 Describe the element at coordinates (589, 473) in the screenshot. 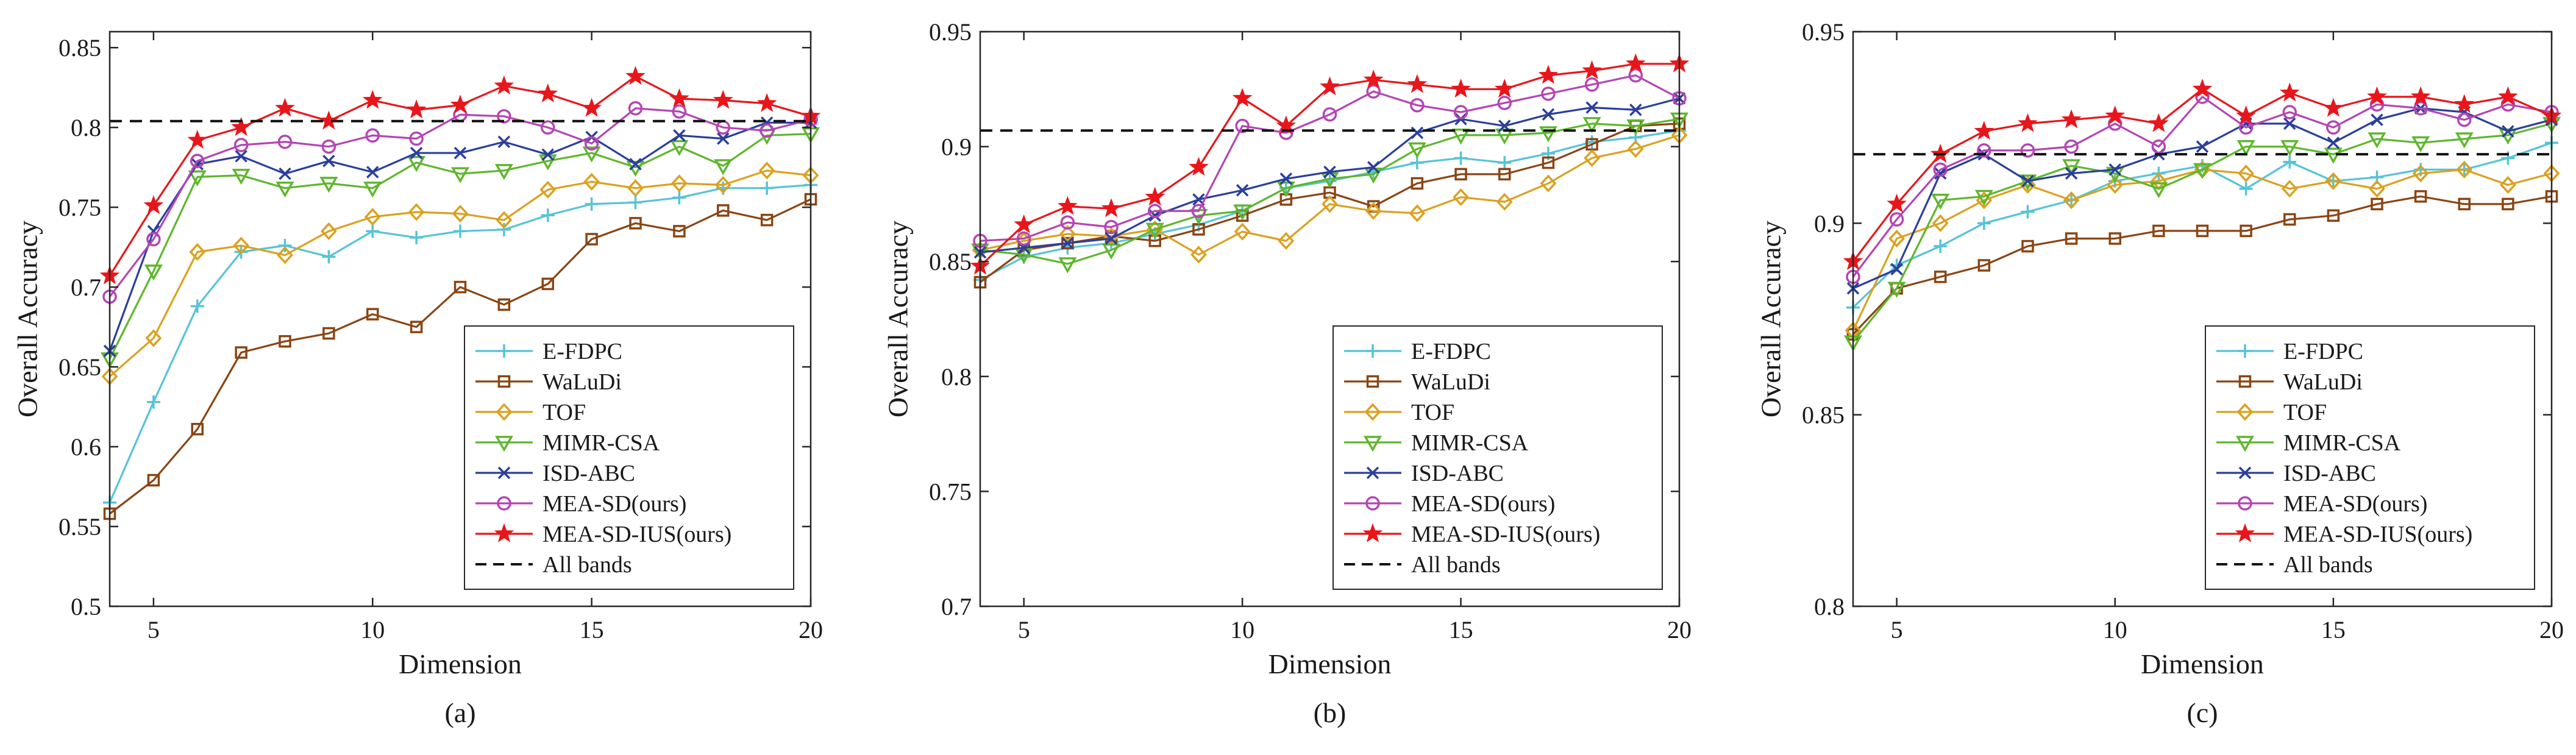

I see `legend-label: ISD-ABC` at that location.